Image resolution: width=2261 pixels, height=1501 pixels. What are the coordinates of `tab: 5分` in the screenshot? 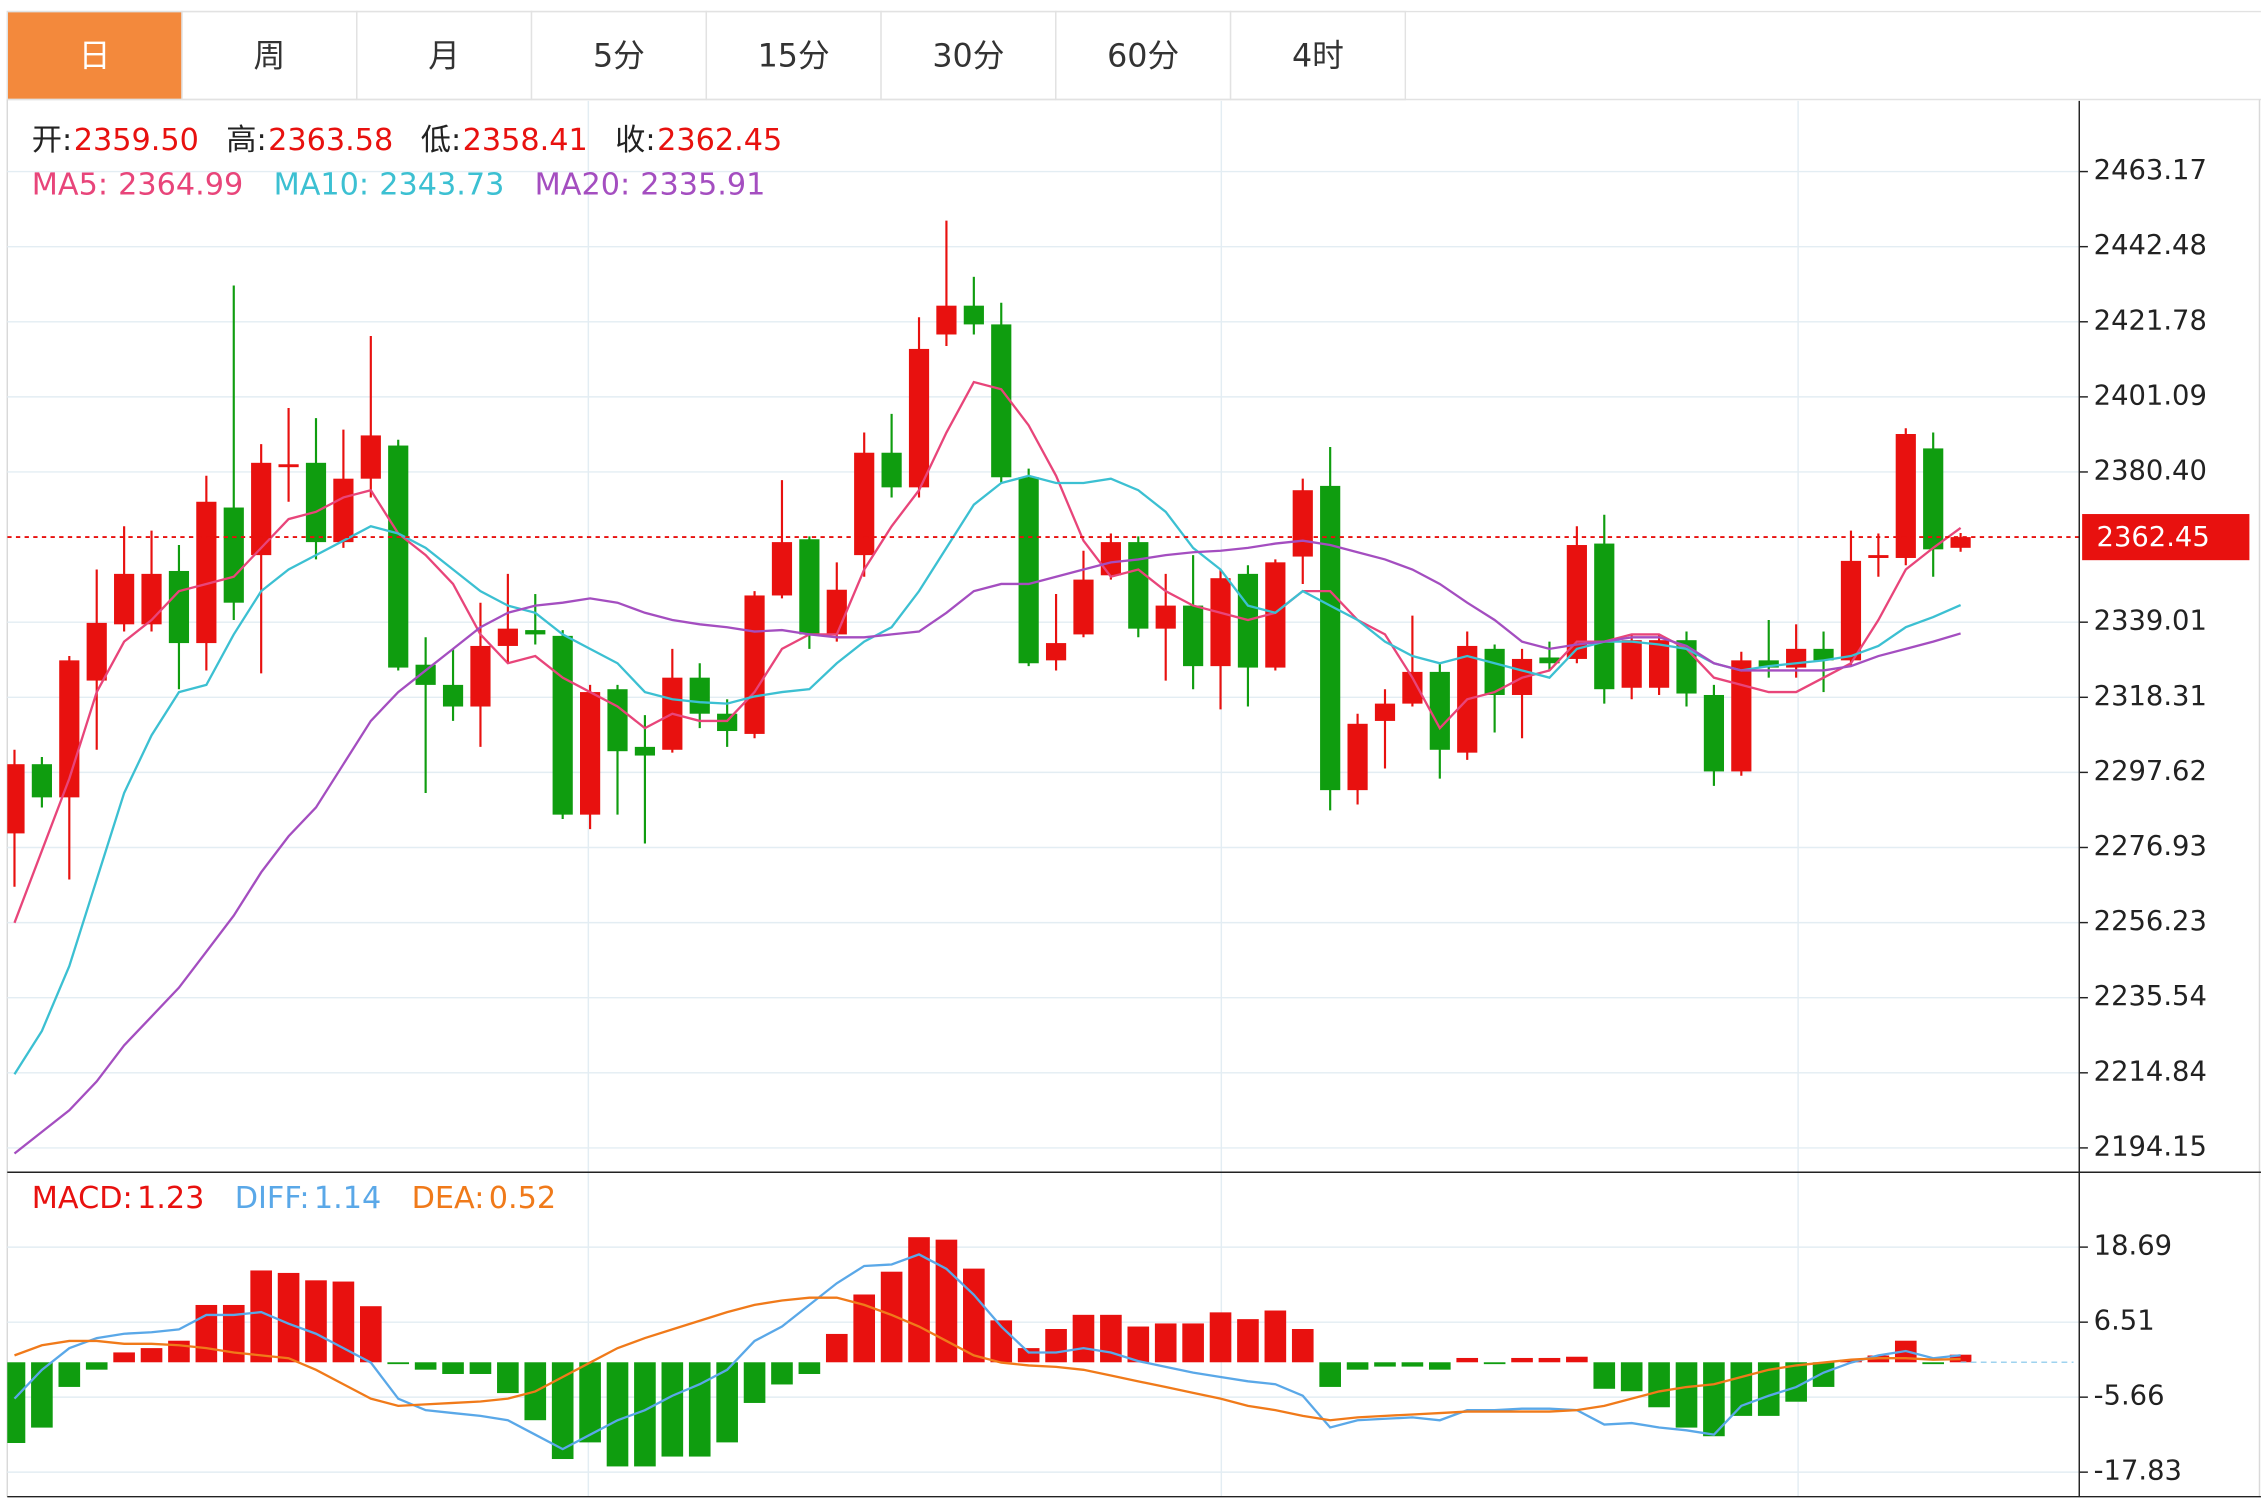 It's located at (619, 55).